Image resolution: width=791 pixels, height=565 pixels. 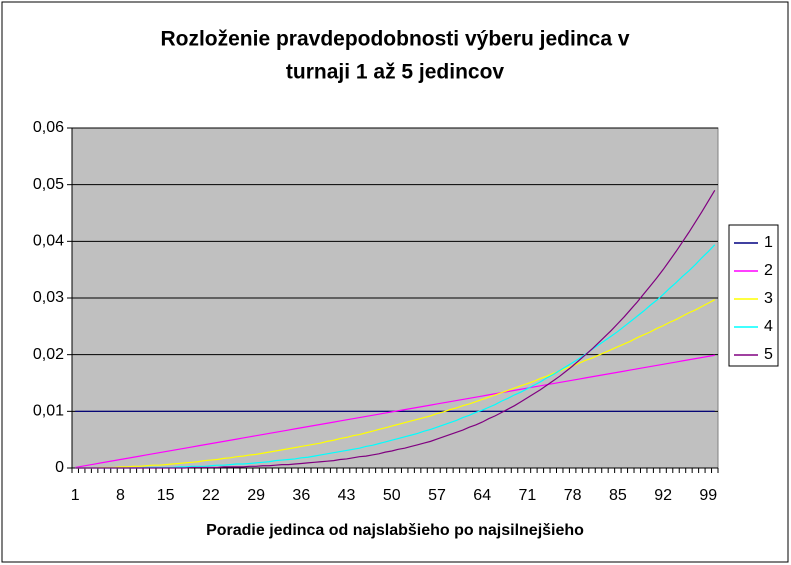 What do you see at coordinates (768, 270) in the screenshot?
I see `legend-label: 2` at bounding box center [768, 270].